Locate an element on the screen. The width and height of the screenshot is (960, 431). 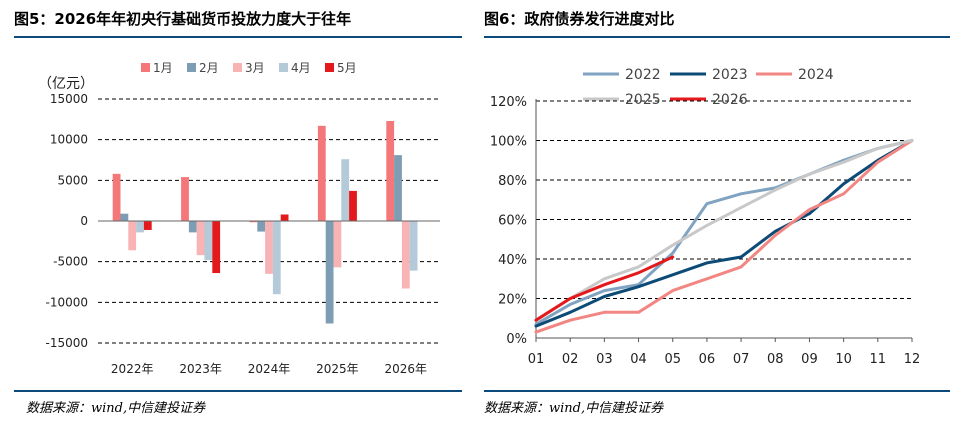
y-tick-label: 0% is located at coordinates (516, 339).